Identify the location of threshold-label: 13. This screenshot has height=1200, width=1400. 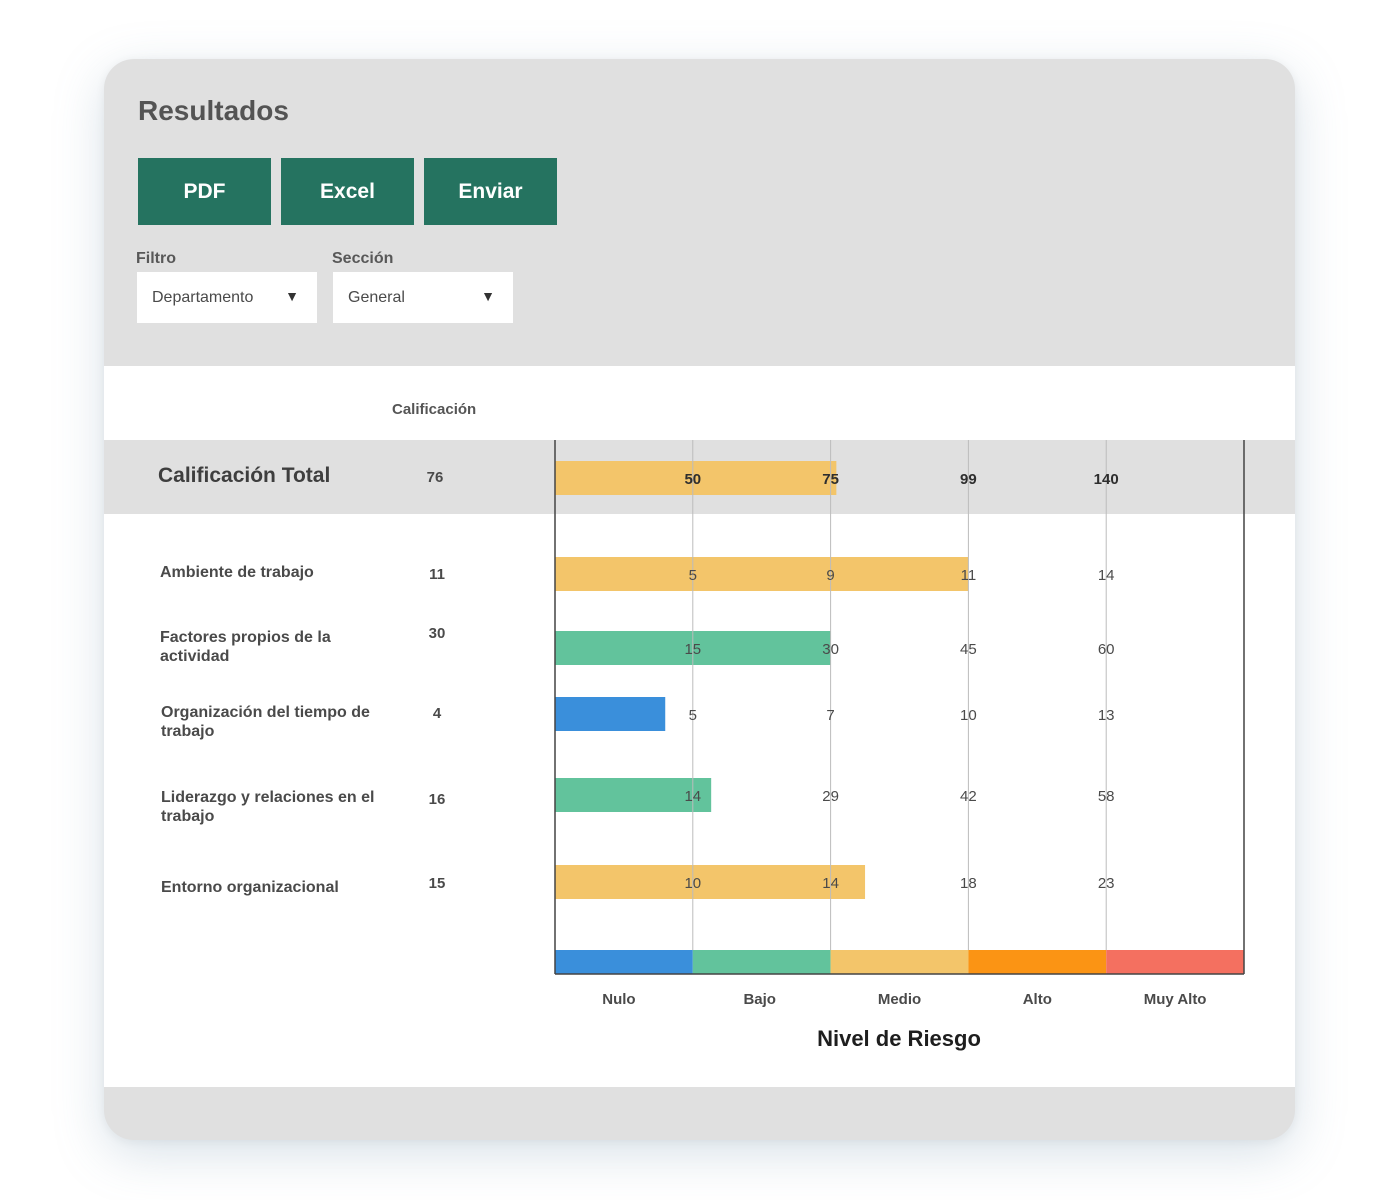
(1106, 715).